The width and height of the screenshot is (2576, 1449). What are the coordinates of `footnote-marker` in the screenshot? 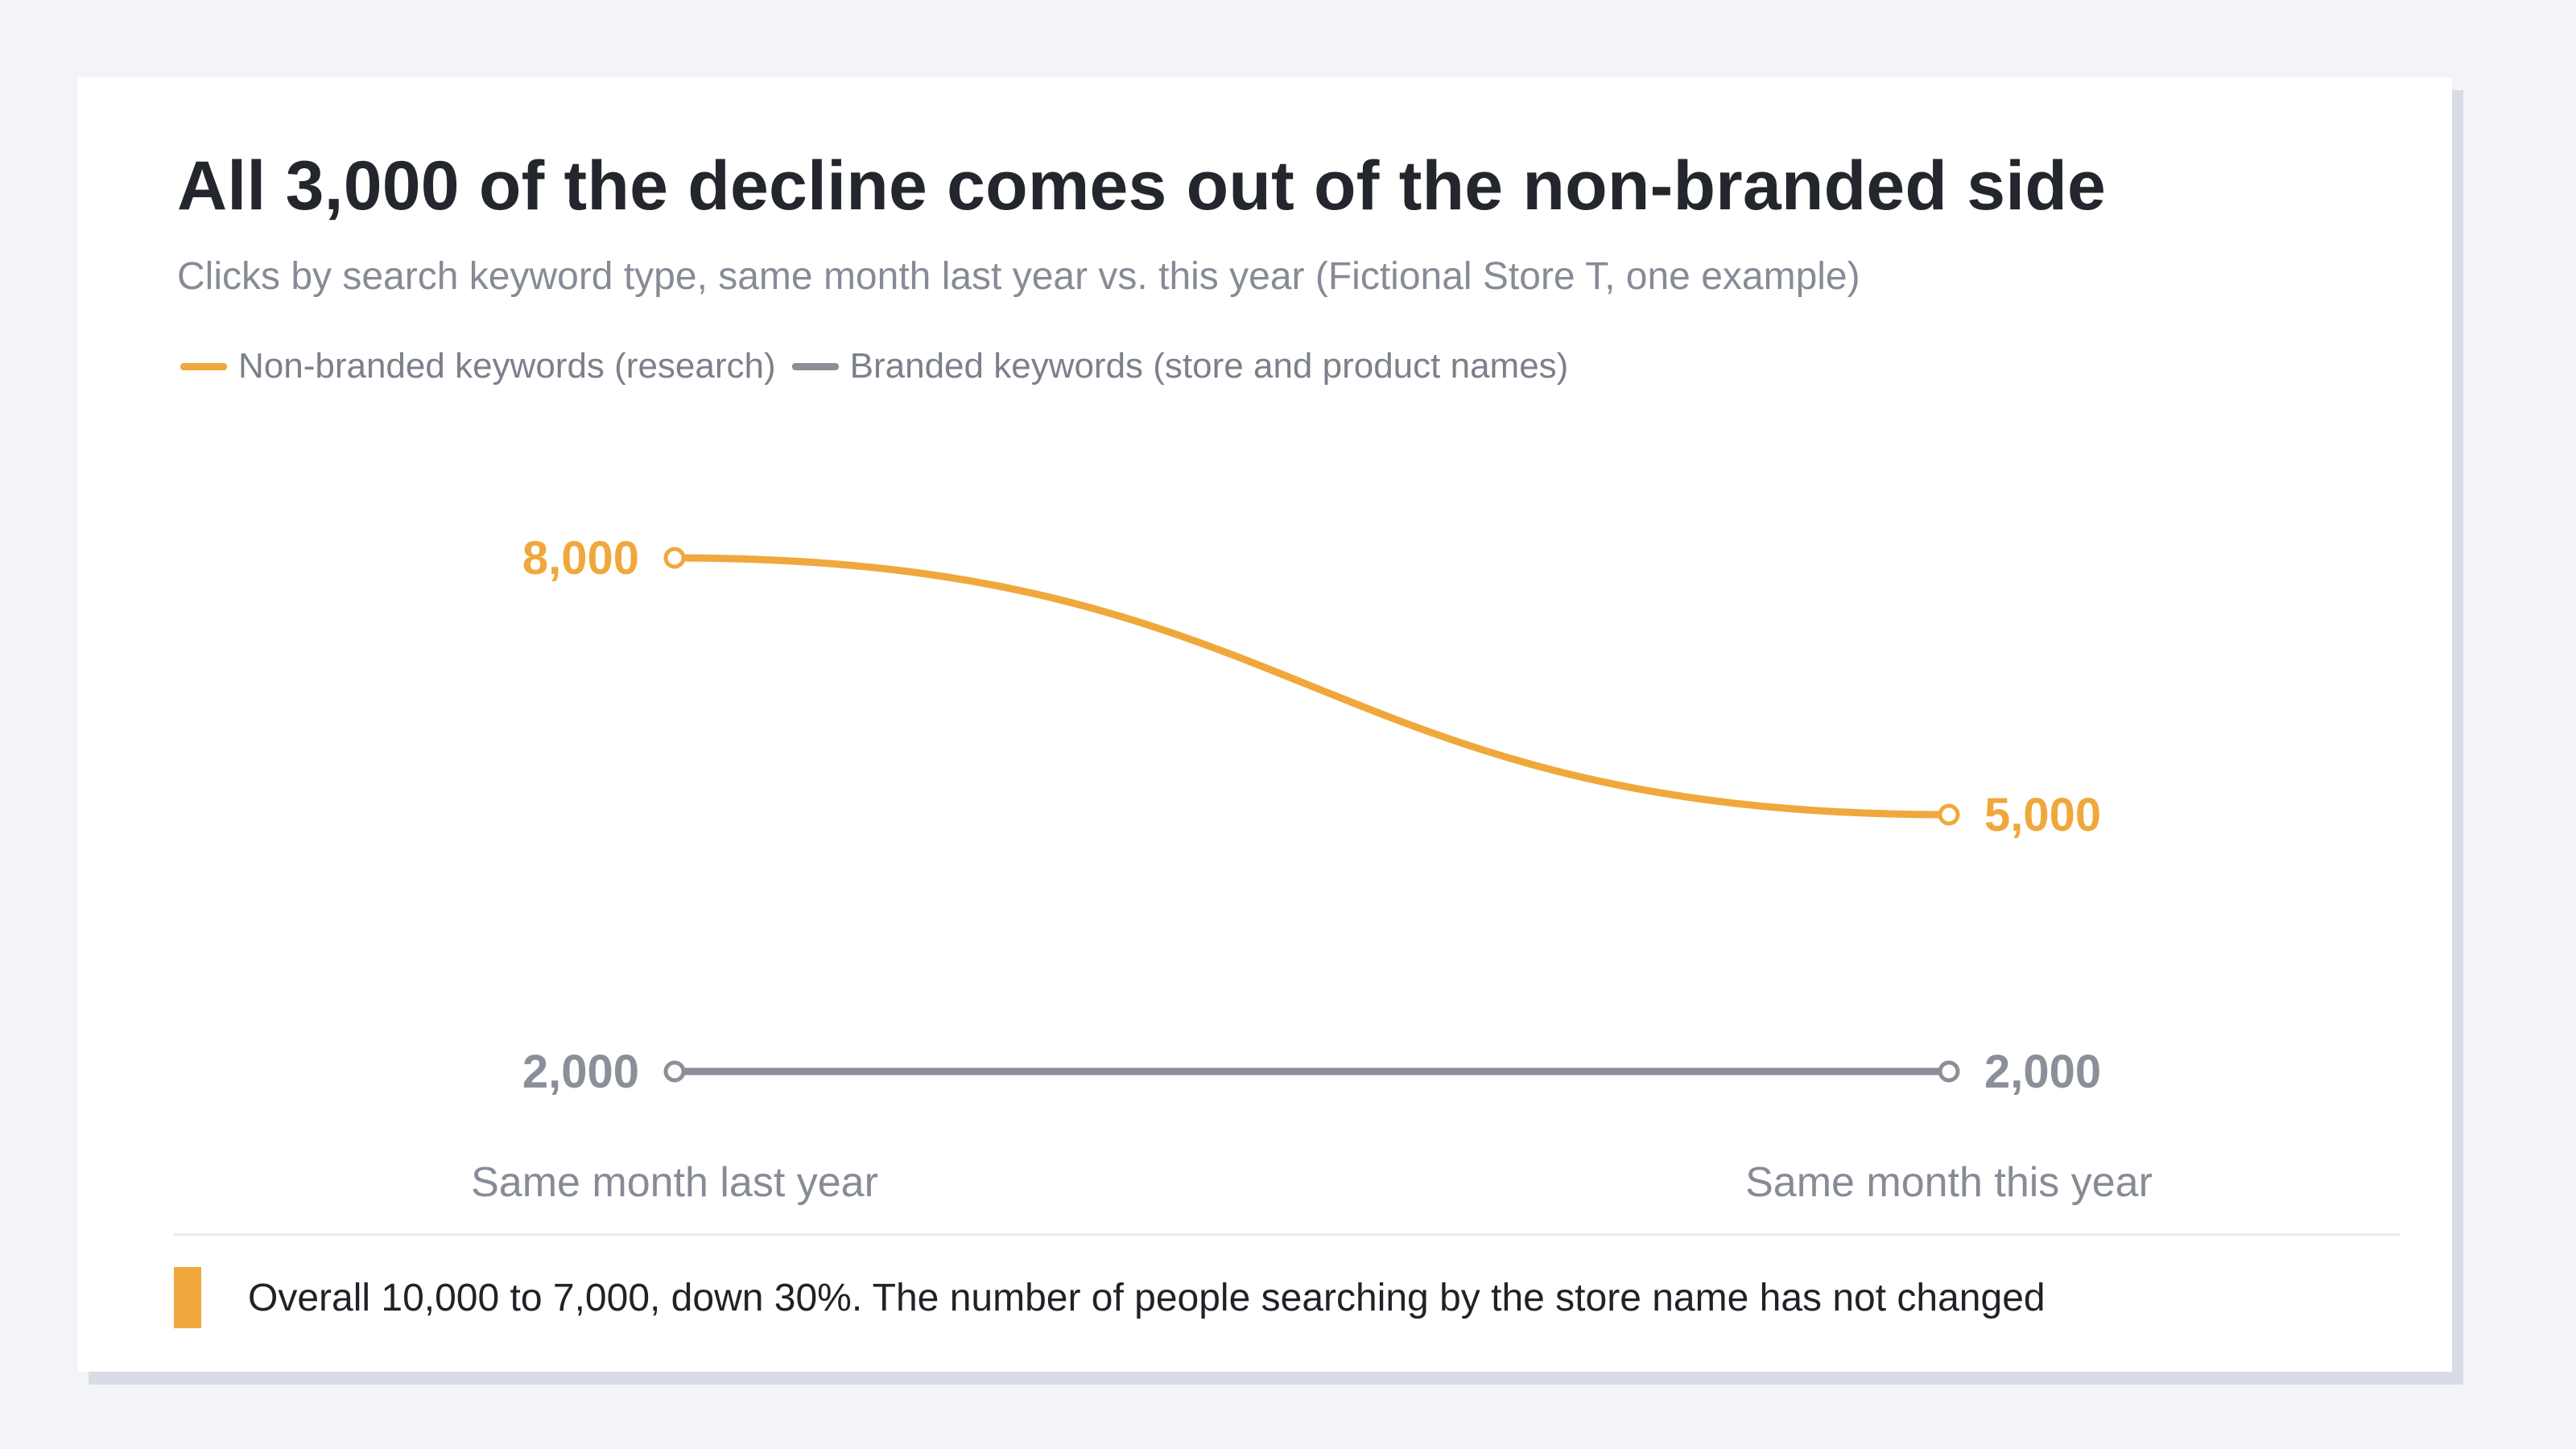 It's located at (187, 1297).